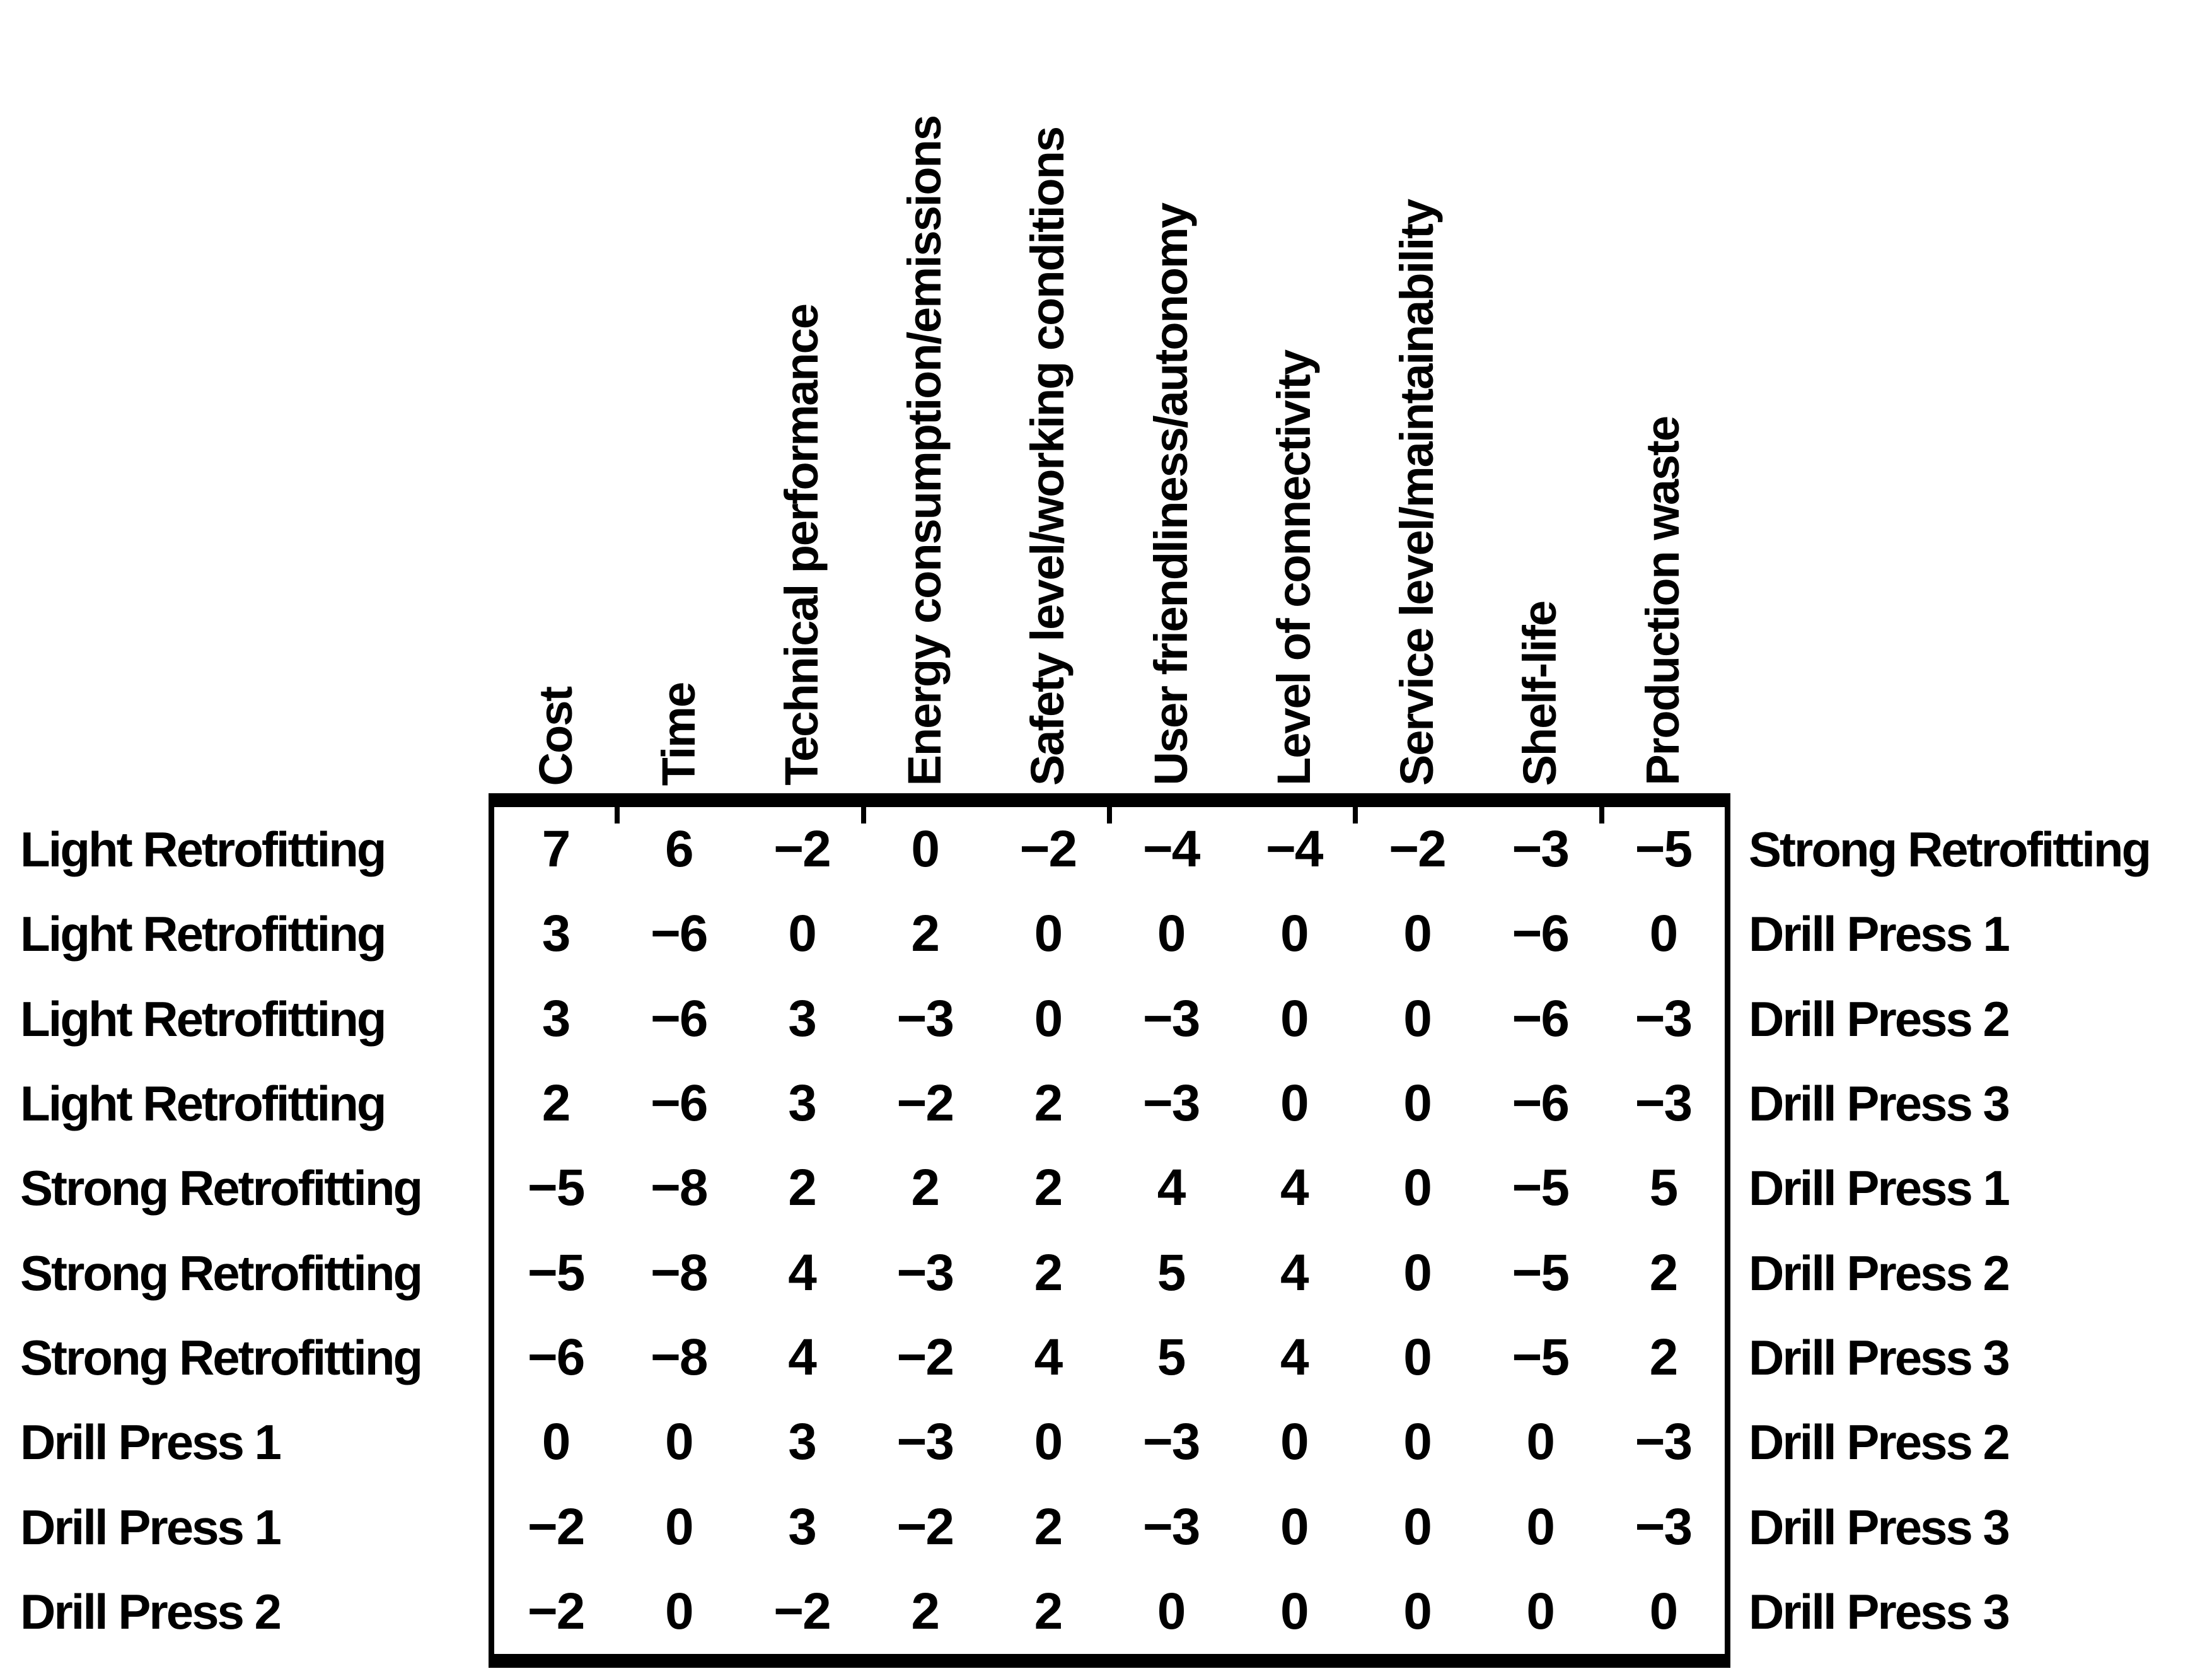  What do you see at coordinates (1416, 492) in the screenshot?
I see `column-header: Service level/maintainability` at bounding box center [1416, 492].